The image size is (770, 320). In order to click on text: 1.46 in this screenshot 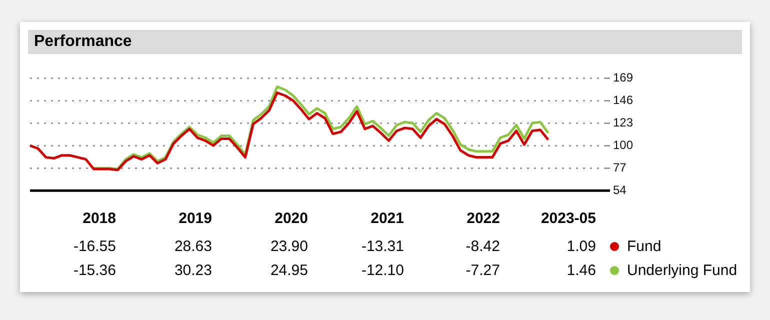, I will do `click(581, 270)`.